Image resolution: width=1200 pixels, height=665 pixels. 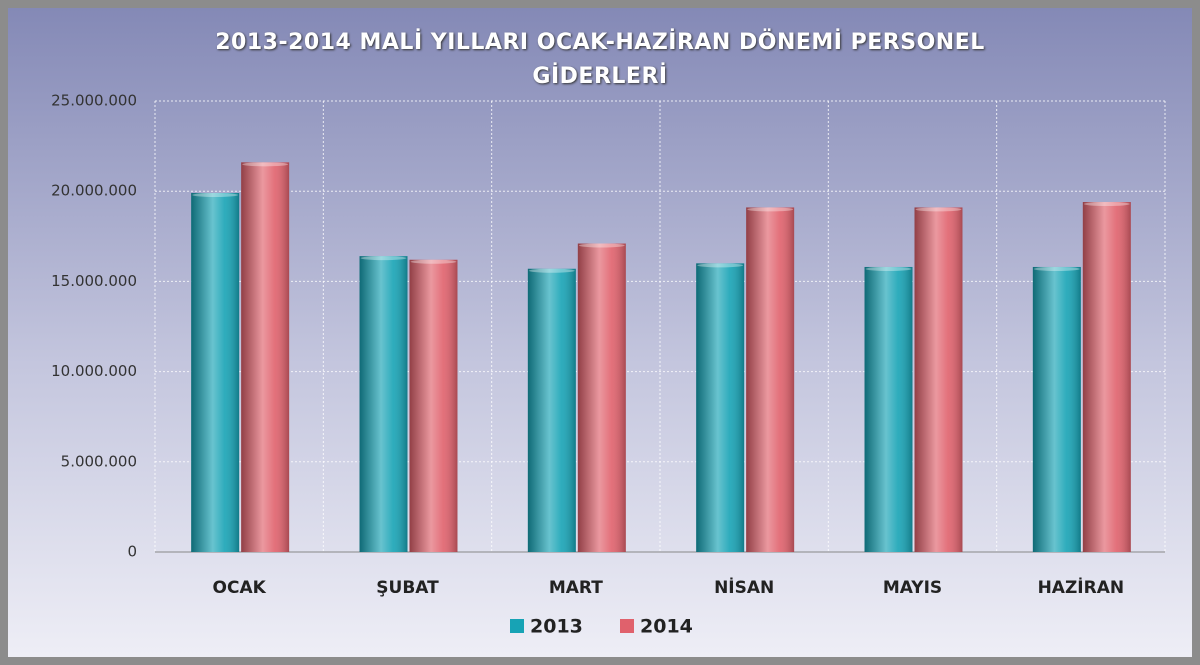 I want to click on legend-label: 2014, so click(x=666, y=627).